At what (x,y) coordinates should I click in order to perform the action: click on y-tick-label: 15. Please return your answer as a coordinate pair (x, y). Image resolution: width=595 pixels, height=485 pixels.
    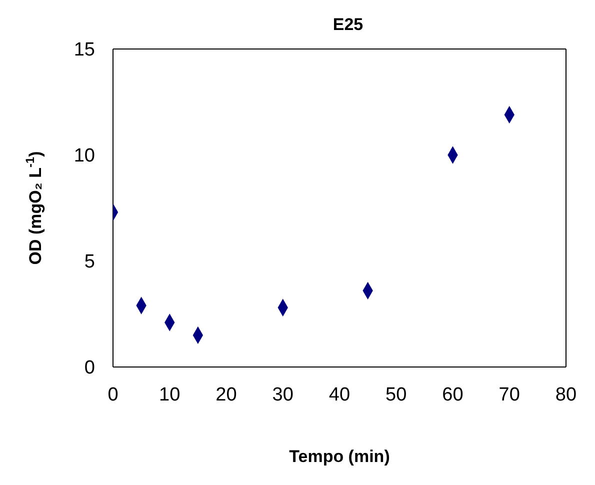
    Looking at the image, I should click on (84, 50).